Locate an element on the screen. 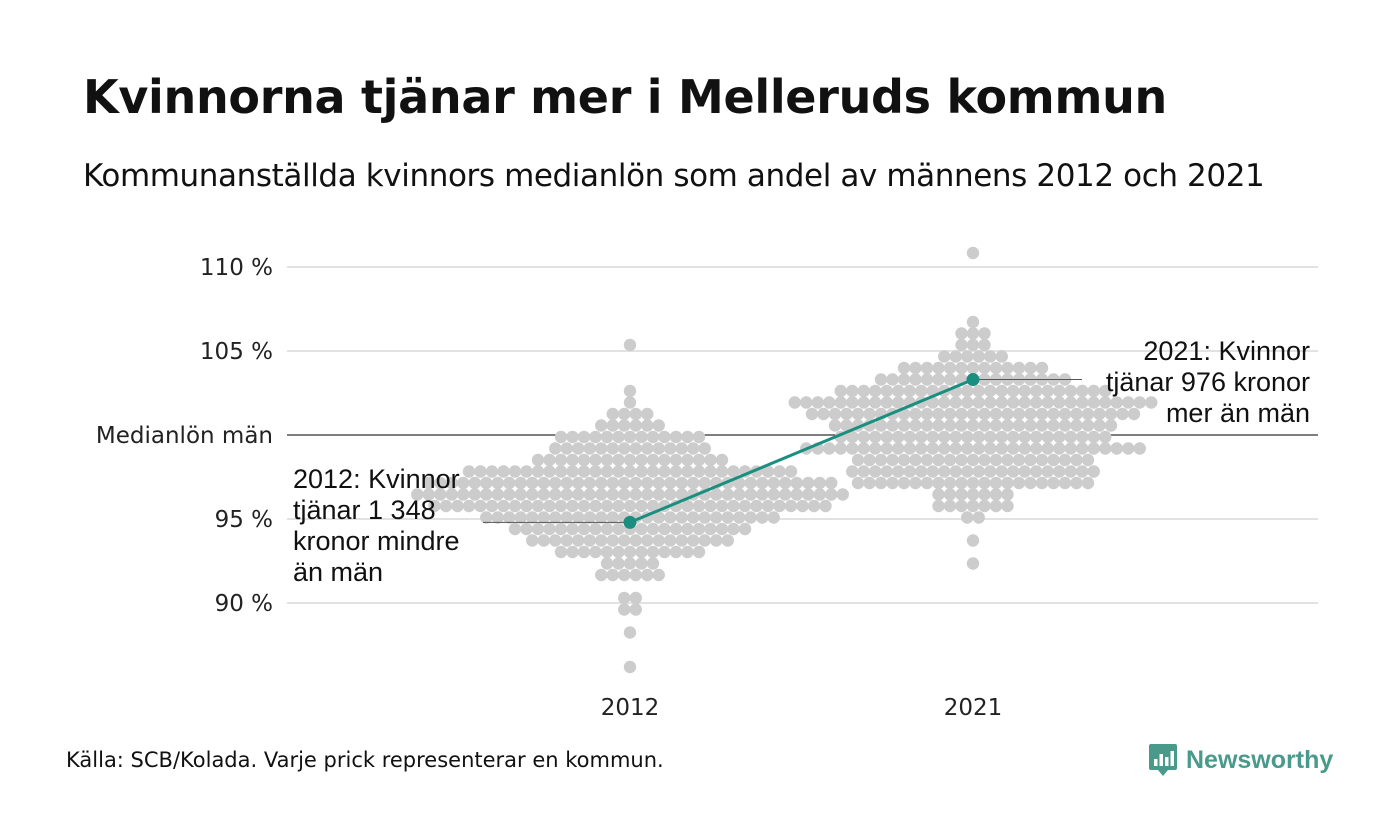 Image resolution: width=1400 pixels, height=840 pixels. newsworthy-logo: Newsworthy is located at coordinates (1240, 760).